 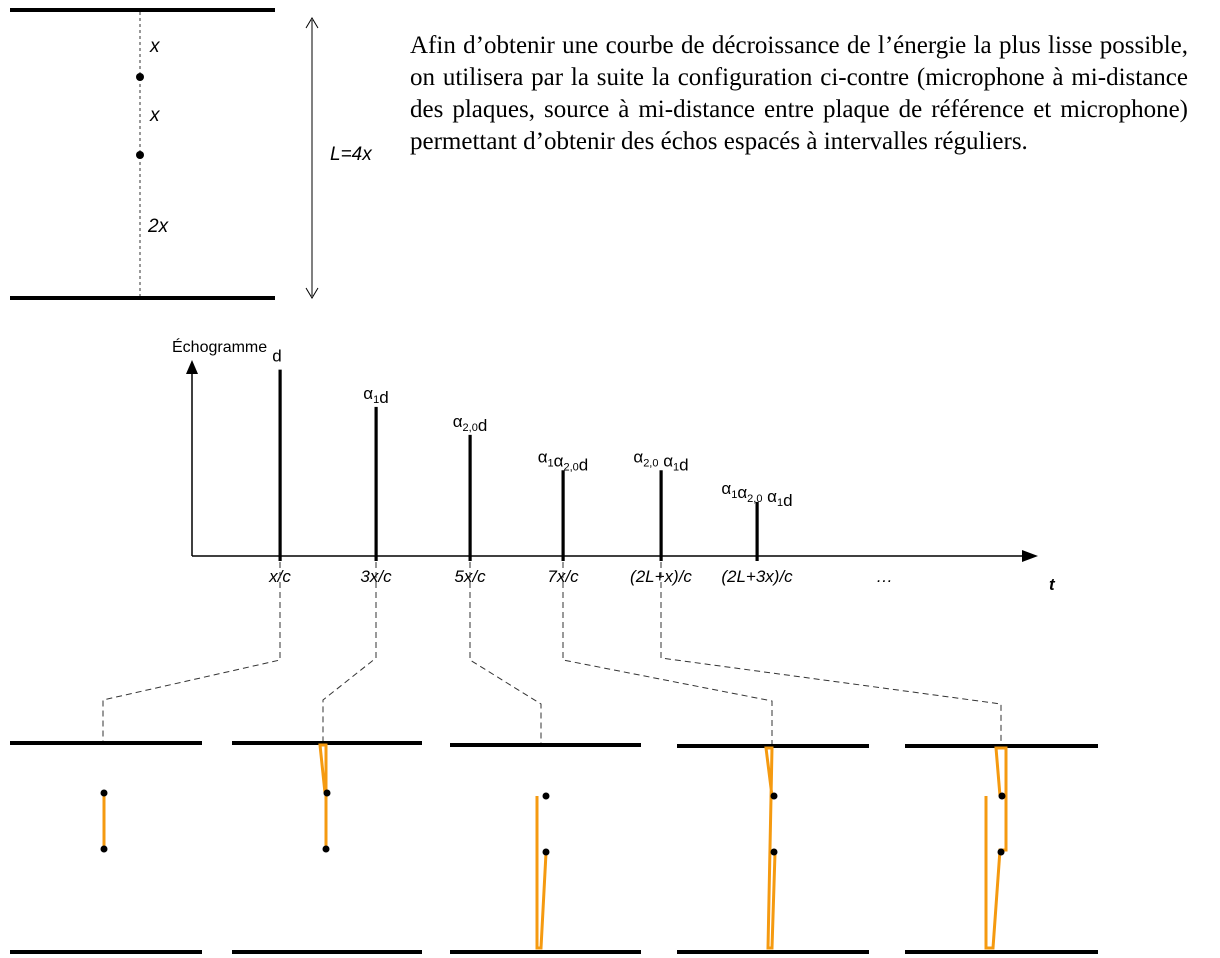 What do you see at coordinates (155, 46) in the screenshot?
I see `segment-label-1: x` at bounding box center [155, 46].